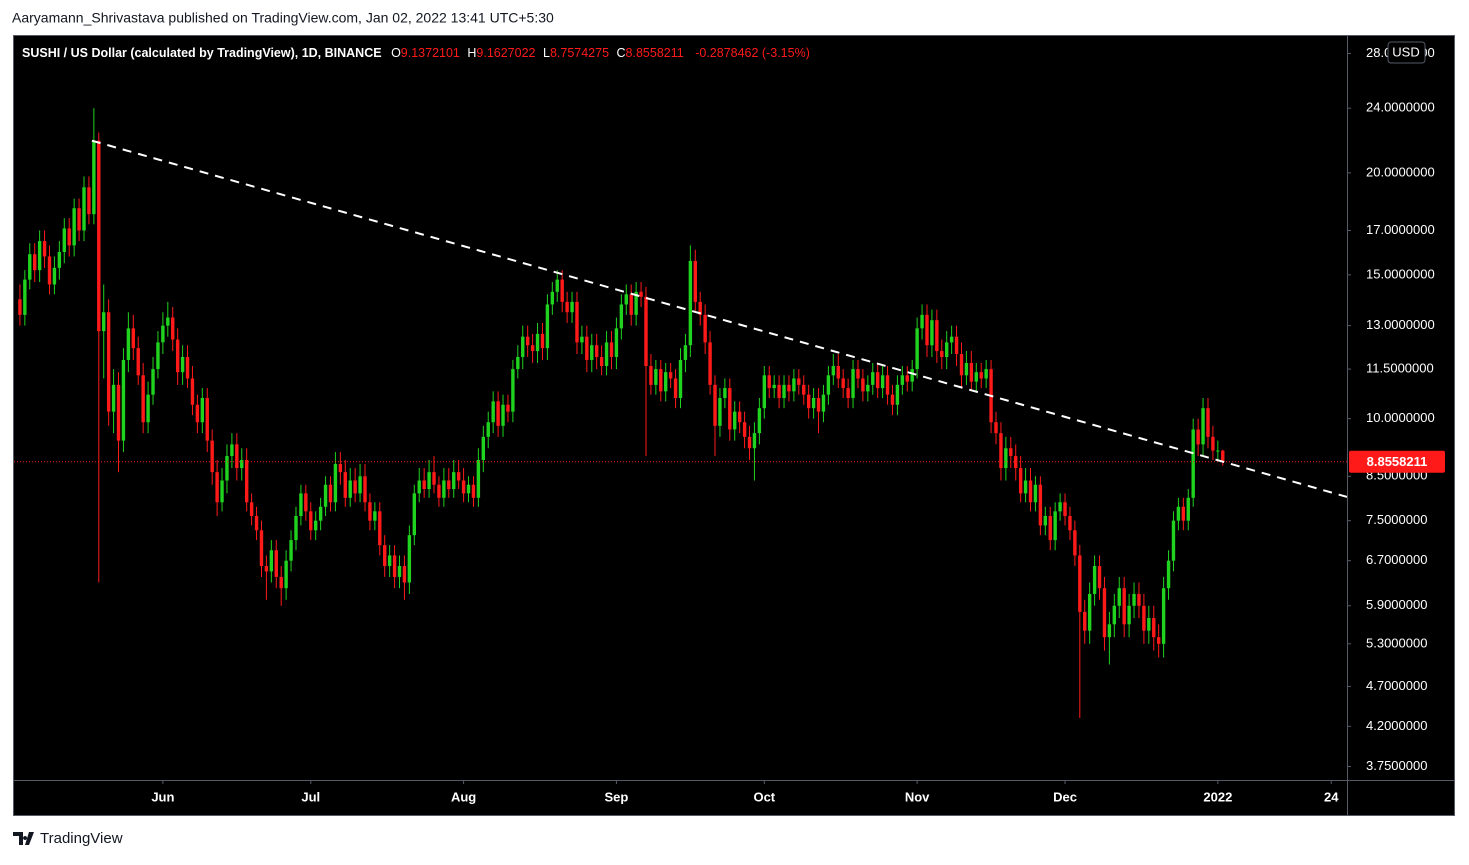  Describe the element at coordinates (162, 796) in the screenshot. I see `x-tick-label: Jun` at that location.